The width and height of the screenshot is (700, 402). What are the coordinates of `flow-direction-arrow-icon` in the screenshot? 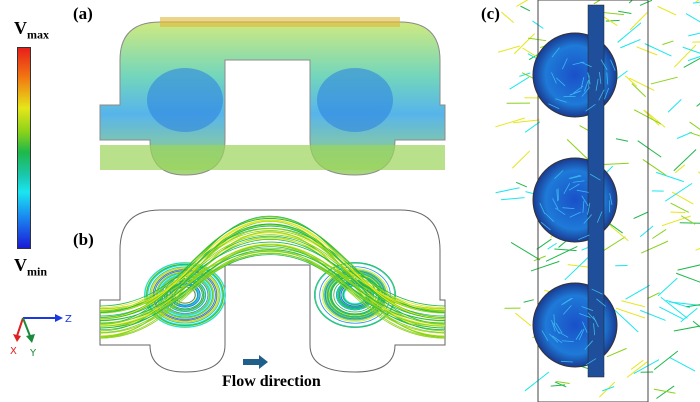 It's located at (255, 362).